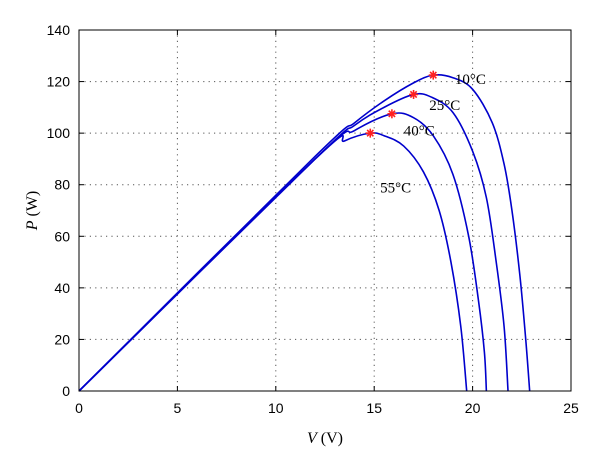 The image size is (600, 472). What do you see at coordinates (419, 132) in the screenshot?
I see `series-label-40-c: 40°C` at bounding box center [419, 132].